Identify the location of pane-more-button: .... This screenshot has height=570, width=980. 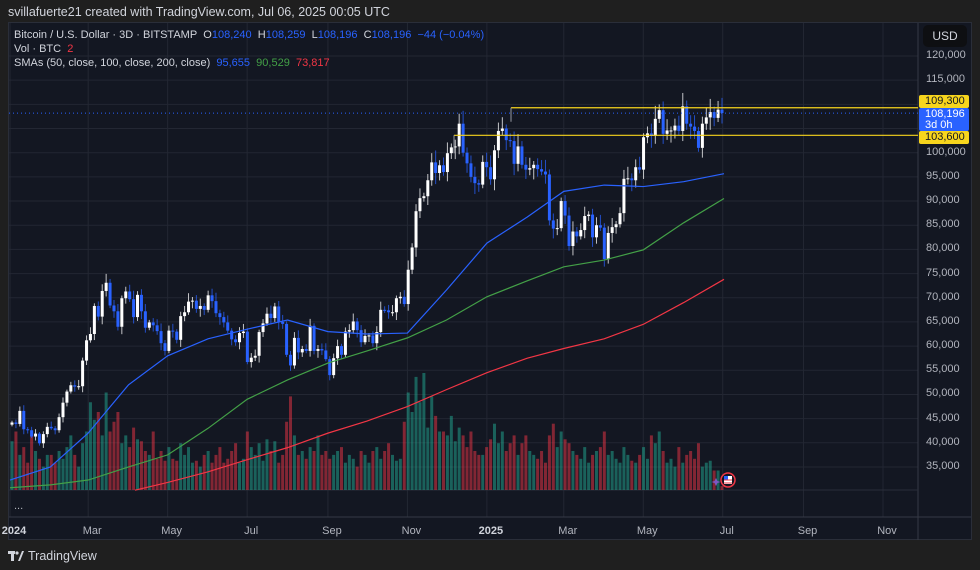
(19, 506).